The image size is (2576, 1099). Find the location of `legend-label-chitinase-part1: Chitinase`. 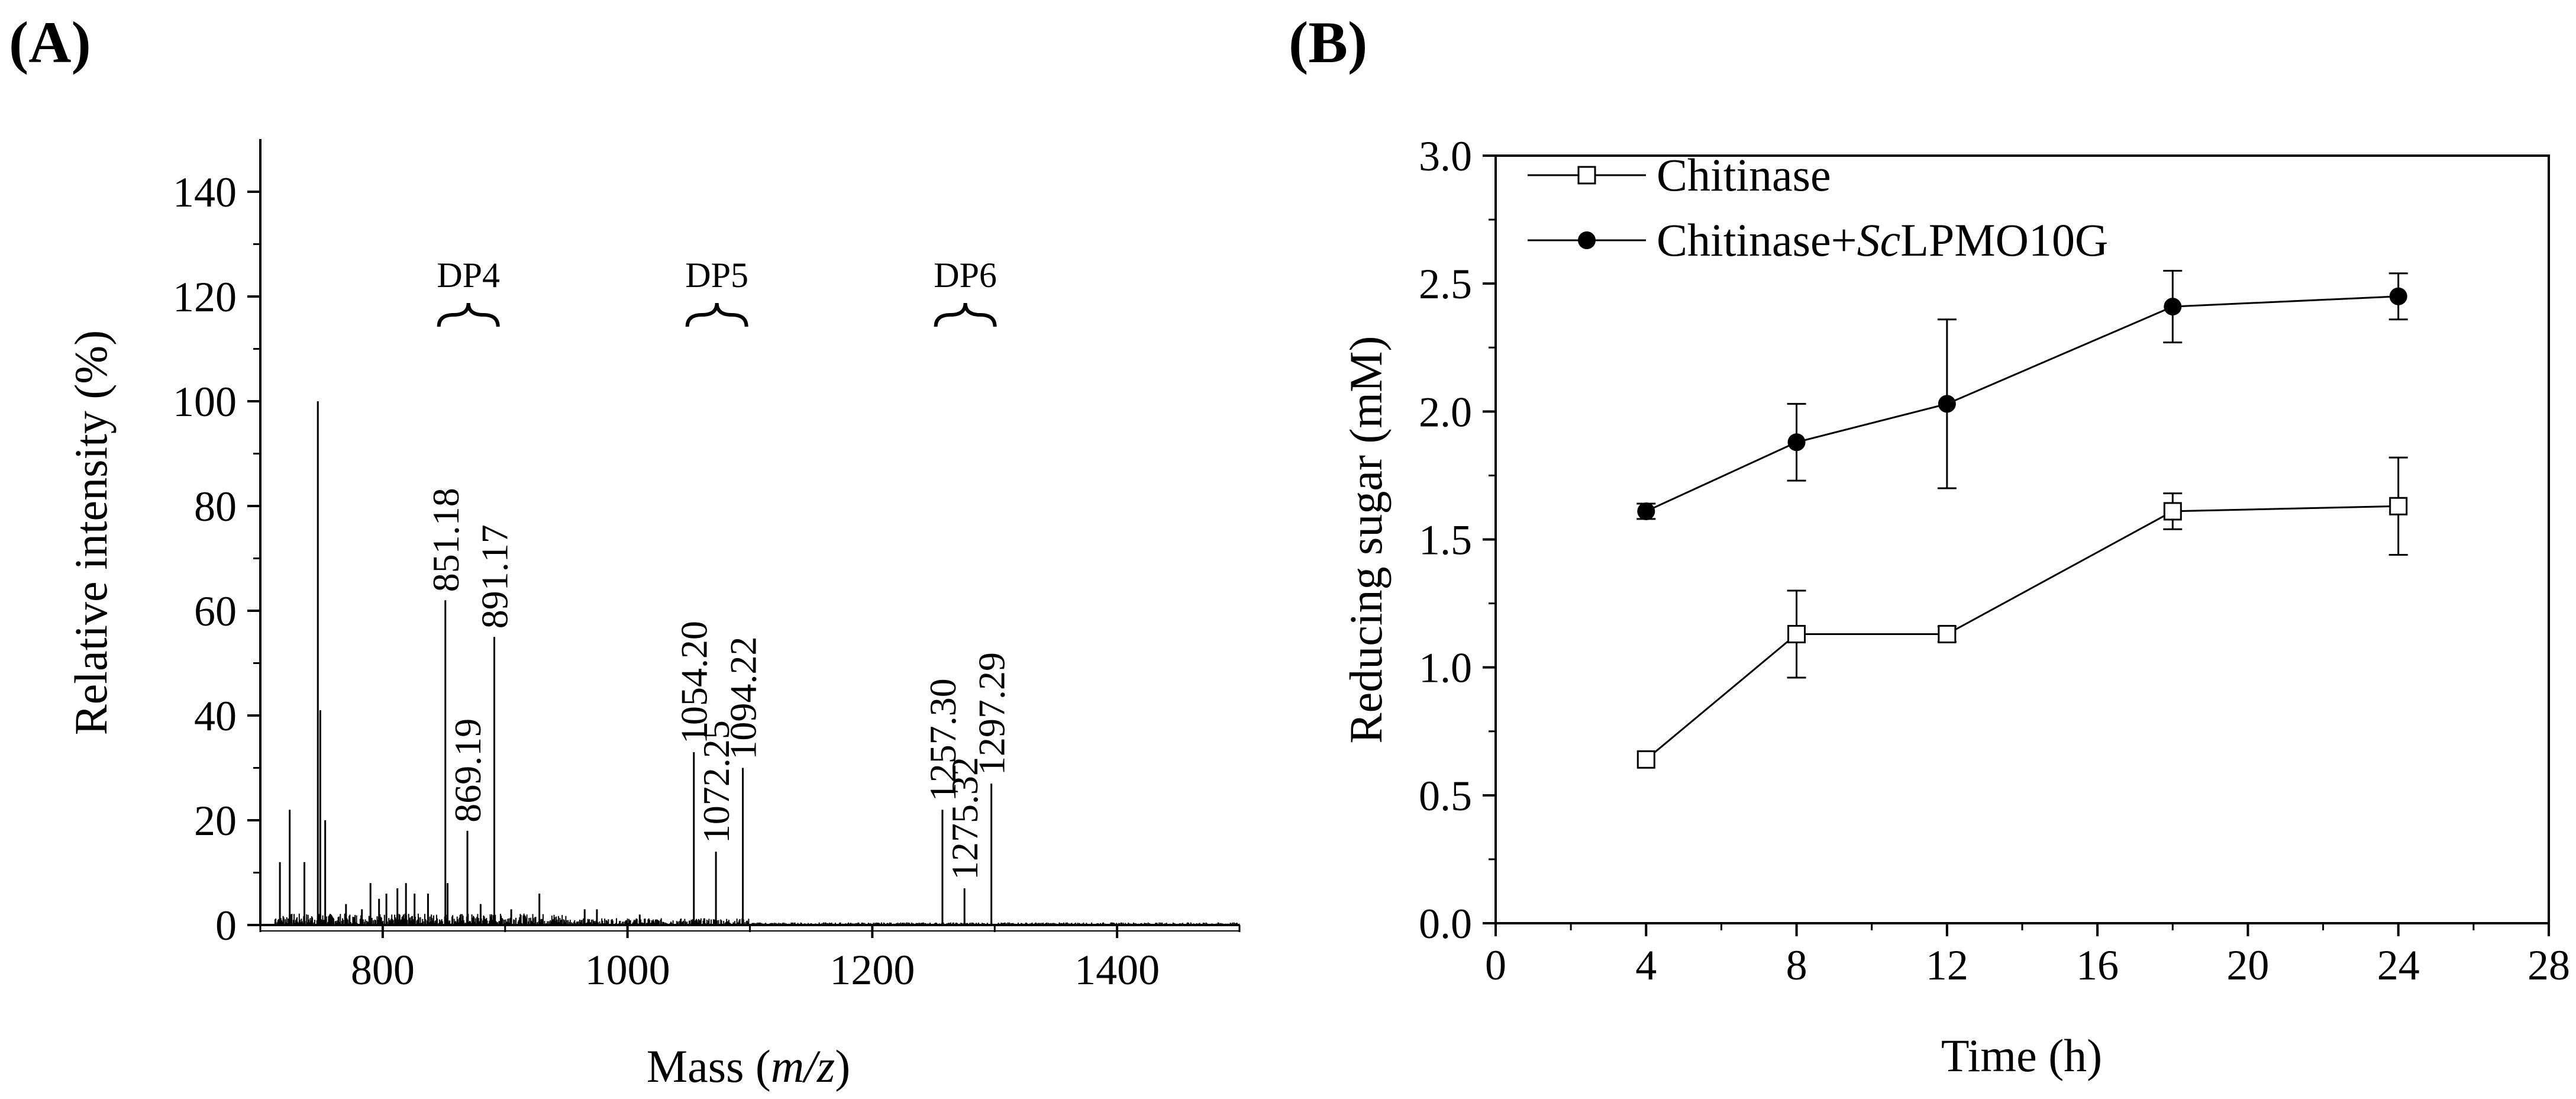

legend-label-chitinase-part1: Chitinase is located at coordinates (1744, 175).